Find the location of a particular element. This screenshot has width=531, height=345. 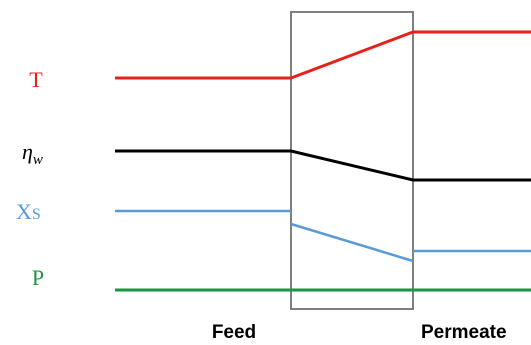

pressure-label: P is located at coordinates (38, 277).